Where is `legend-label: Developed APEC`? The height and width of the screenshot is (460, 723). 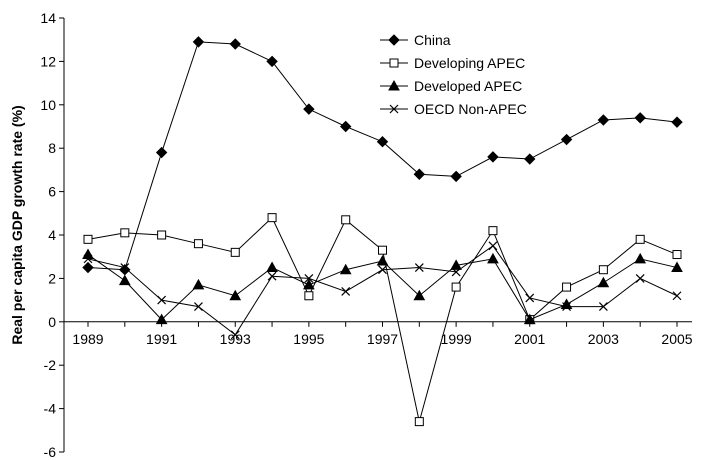
legend-label: Developed APEC is located at coordinates (468, 86).